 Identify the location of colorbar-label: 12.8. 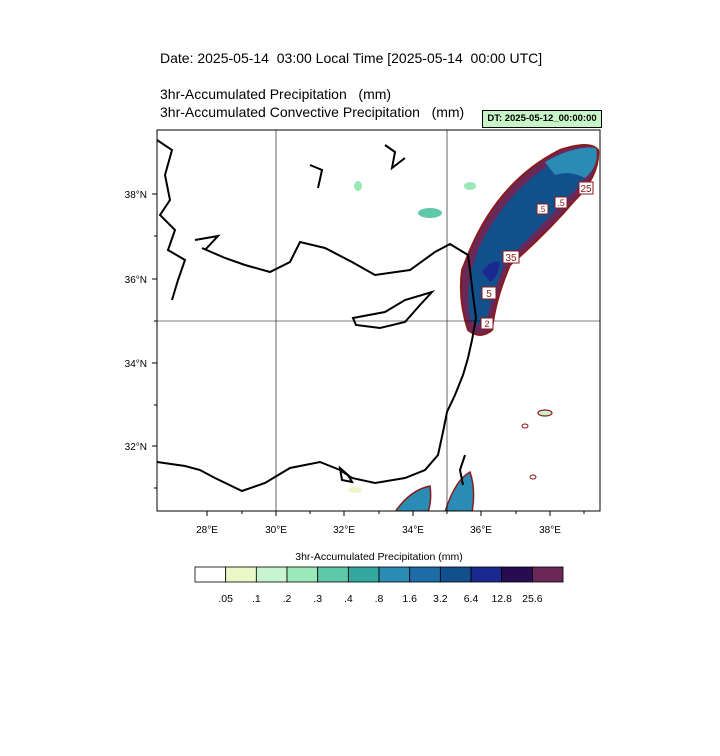
(501, 599).